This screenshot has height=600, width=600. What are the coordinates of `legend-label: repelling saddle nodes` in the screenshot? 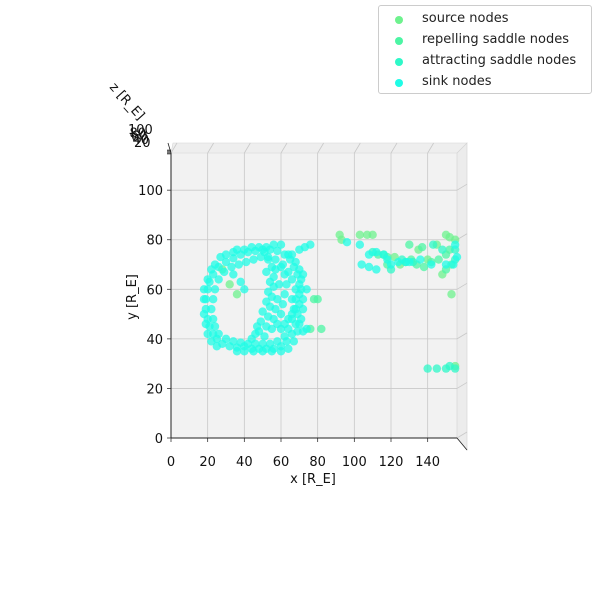 It's located at (495, 39).